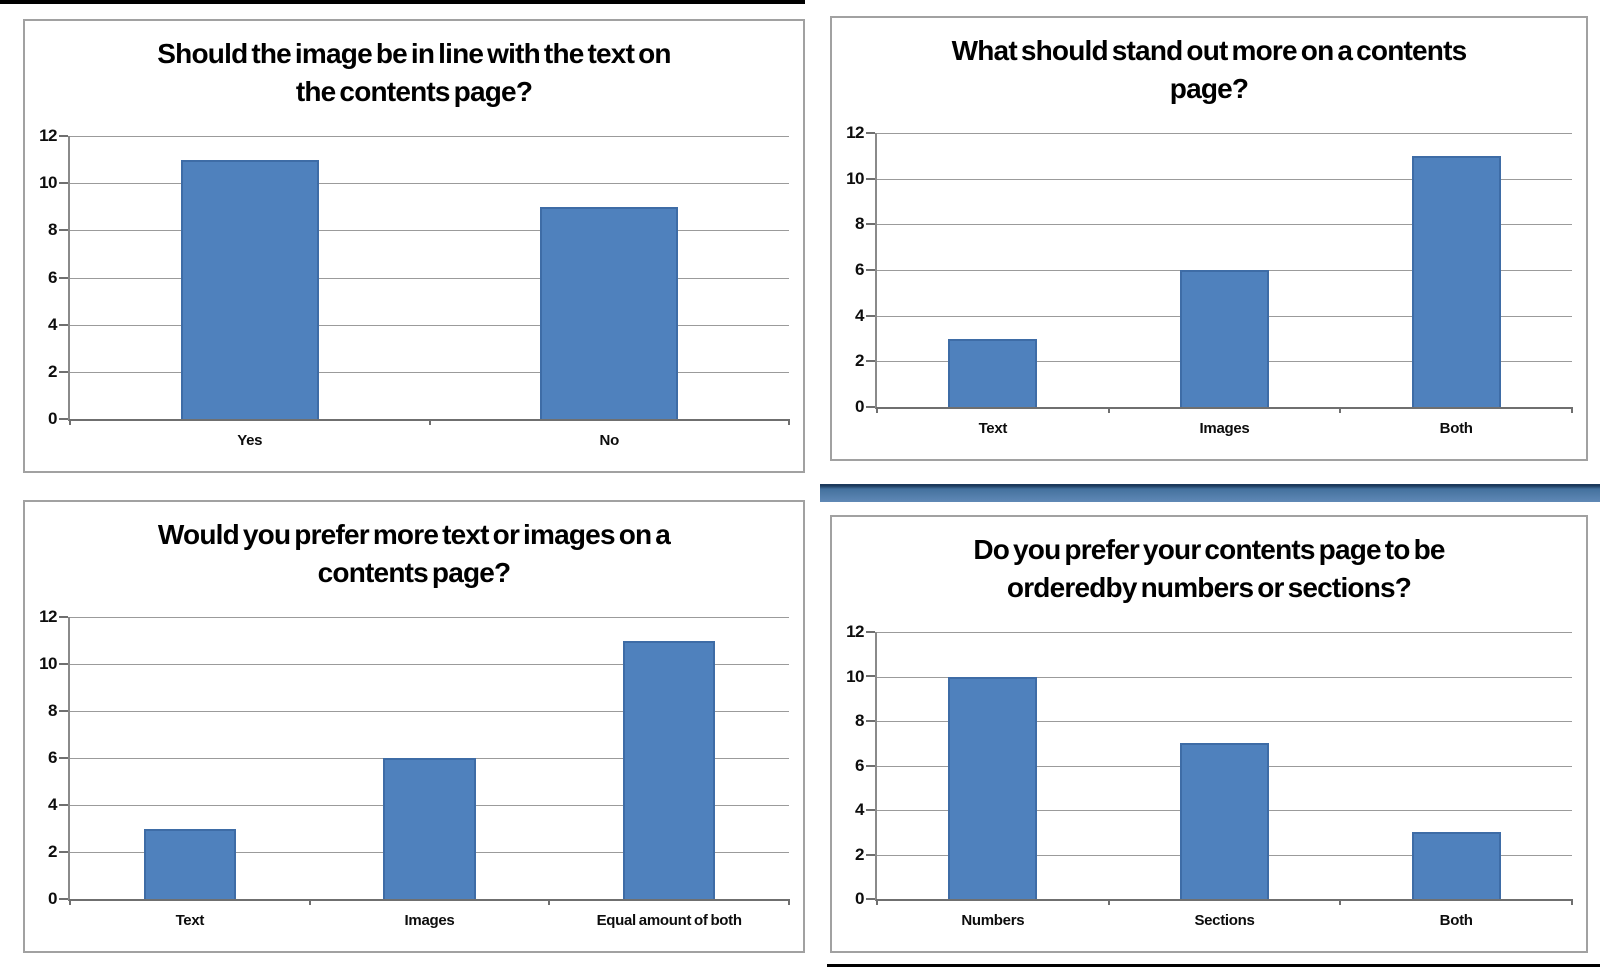 This screenshot has width=1600, height=971. I want to click on bar-yes, so click(249, 289).